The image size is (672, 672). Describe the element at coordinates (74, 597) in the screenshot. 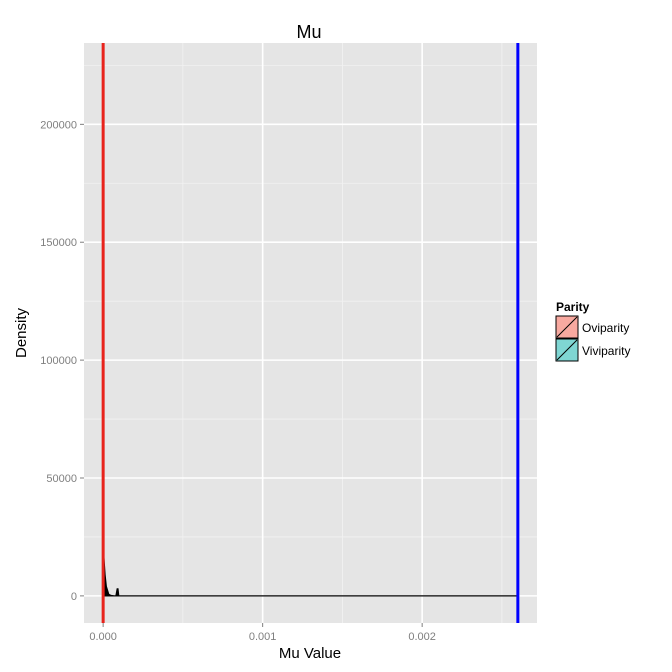

I see `y-tick-label: 0` at that location.